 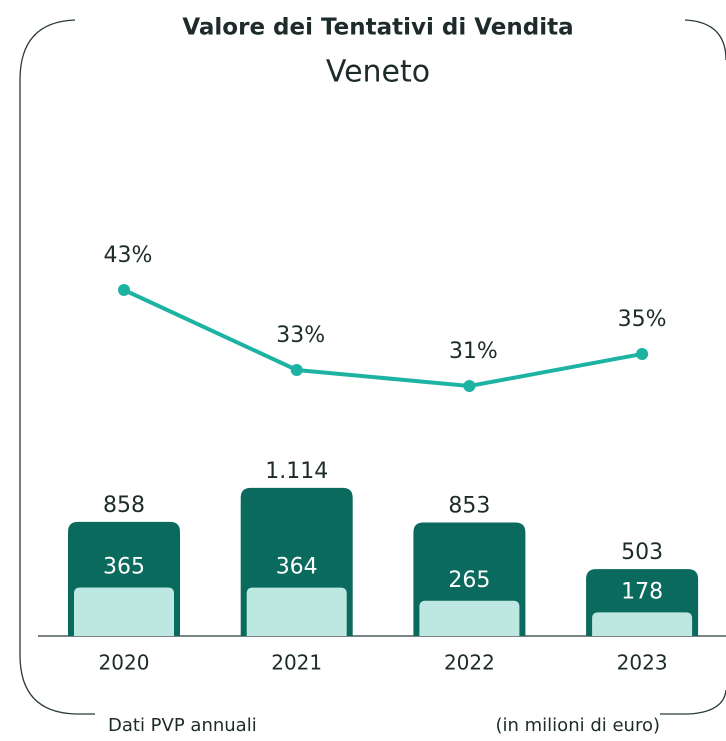 What do you see at coordinates (124, 663) in the screenshot?
I see `x-tick-label: 2020` at bounding box center [124, 663].